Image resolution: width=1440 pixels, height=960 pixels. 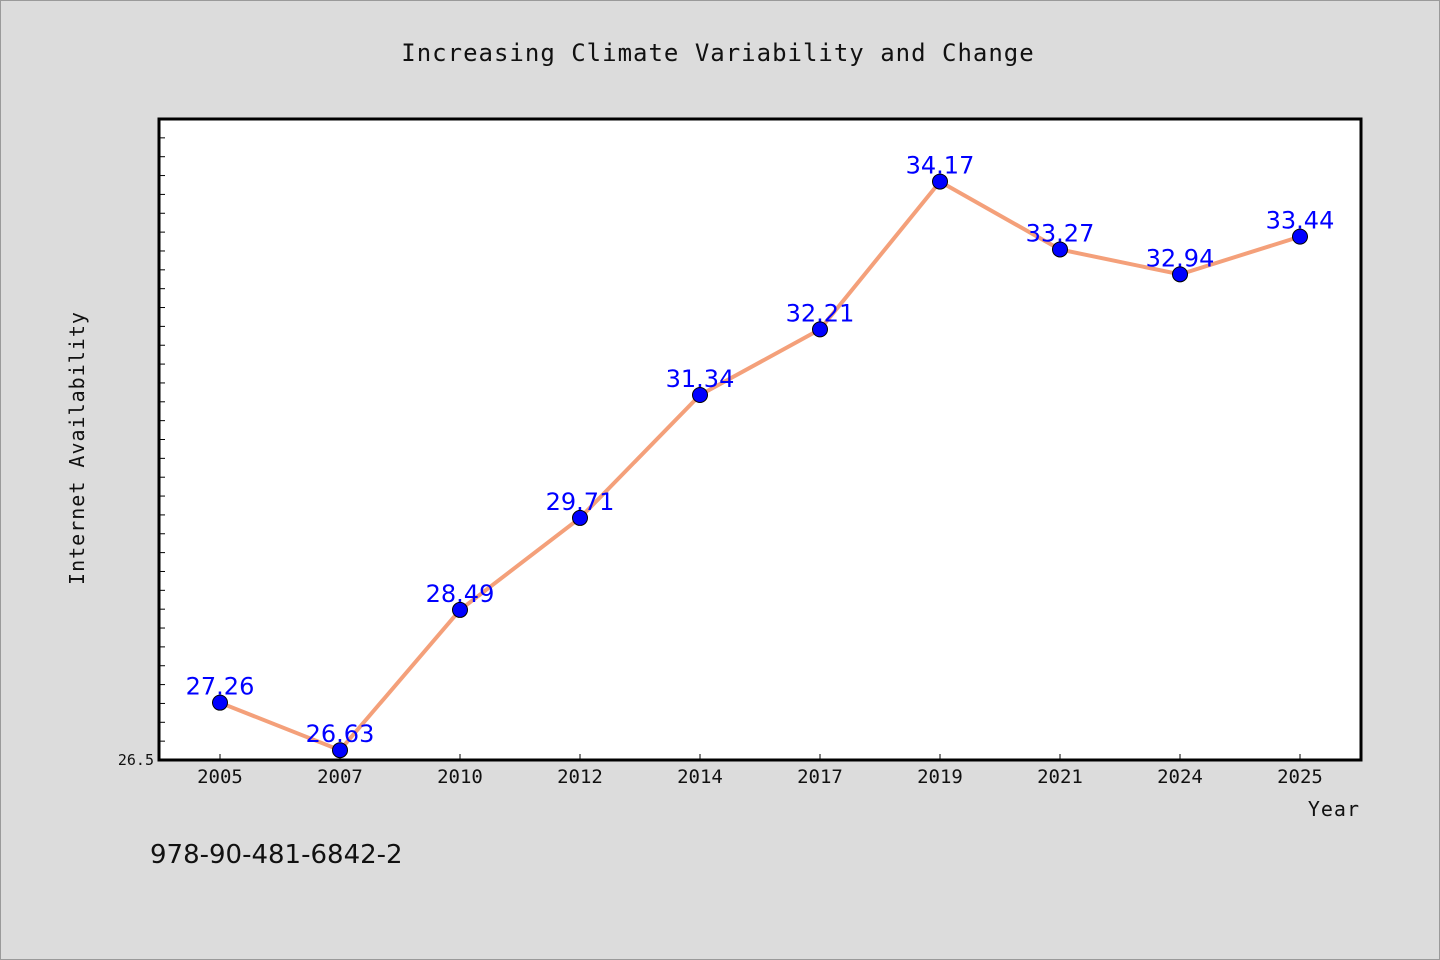 What do you see at coordinates (700, 777) in the screenshot?
I see `x-tick-label: 2014` at bounding box center [700, 777].